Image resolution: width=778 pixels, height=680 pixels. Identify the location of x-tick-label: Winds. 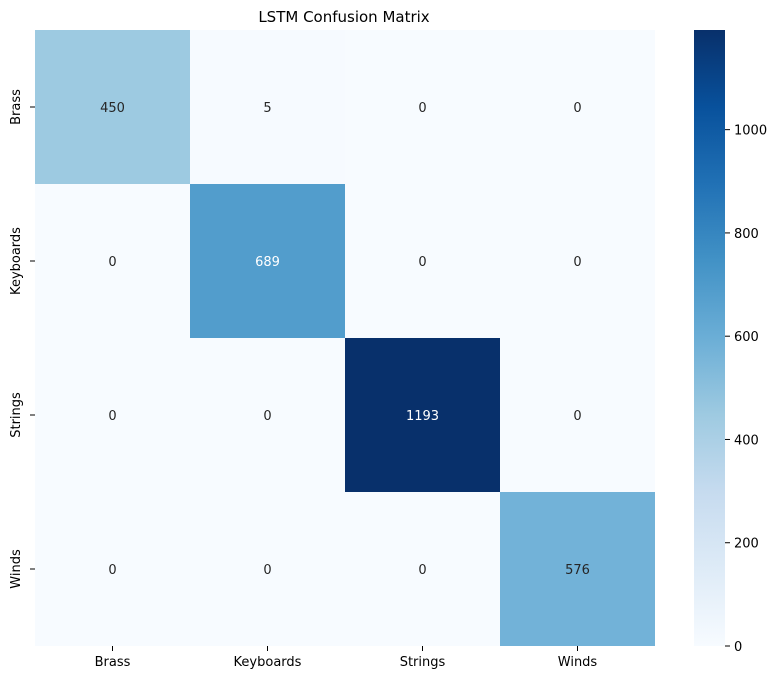
(578, 662).